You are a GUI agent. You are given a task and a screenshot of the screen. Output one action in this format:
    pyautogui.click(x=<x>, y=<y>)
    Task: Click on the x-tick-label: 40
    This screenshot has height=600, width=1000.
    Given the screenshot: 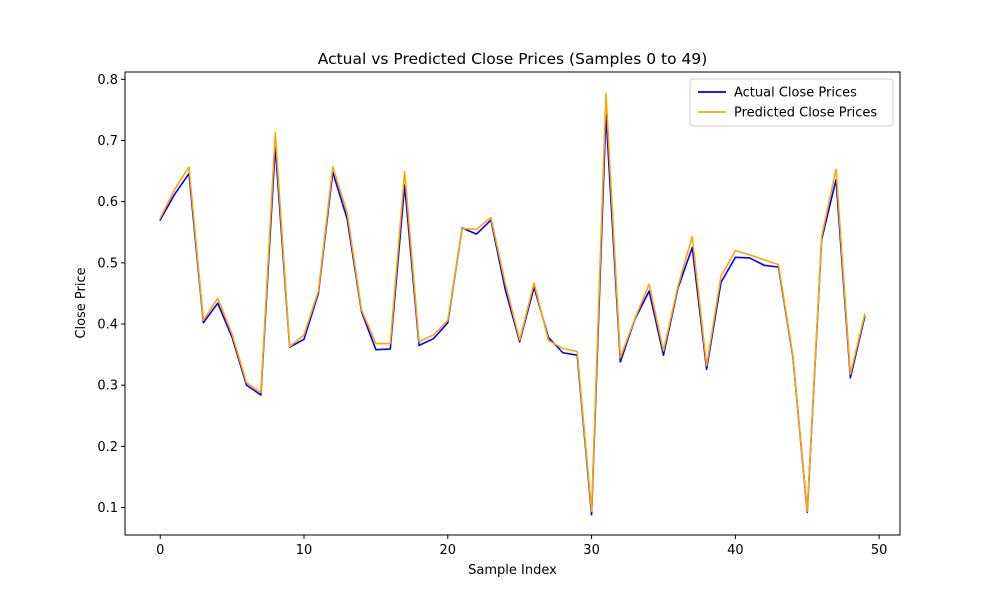 What is the action you would take?
    pyautogui.click(x=735, y=550)
    